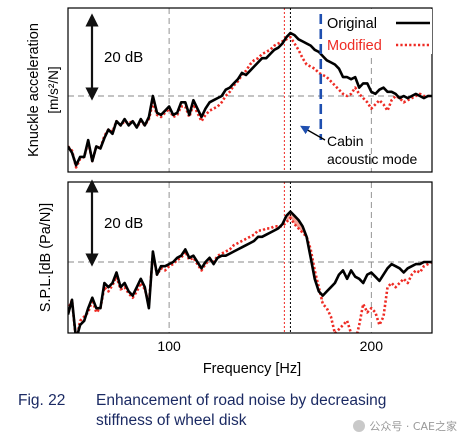 This screenshot has width=469, height=444. I want to click on y-axis-label: Knuckle acceleration, so click(34, 90).